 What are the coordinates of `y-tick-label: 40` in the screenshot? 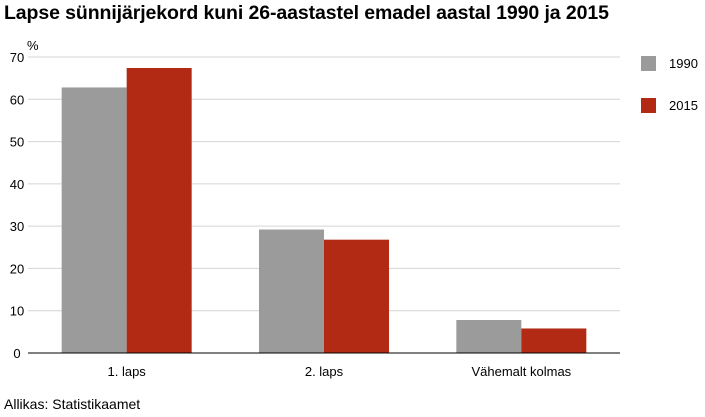 It's located at (17, 184).